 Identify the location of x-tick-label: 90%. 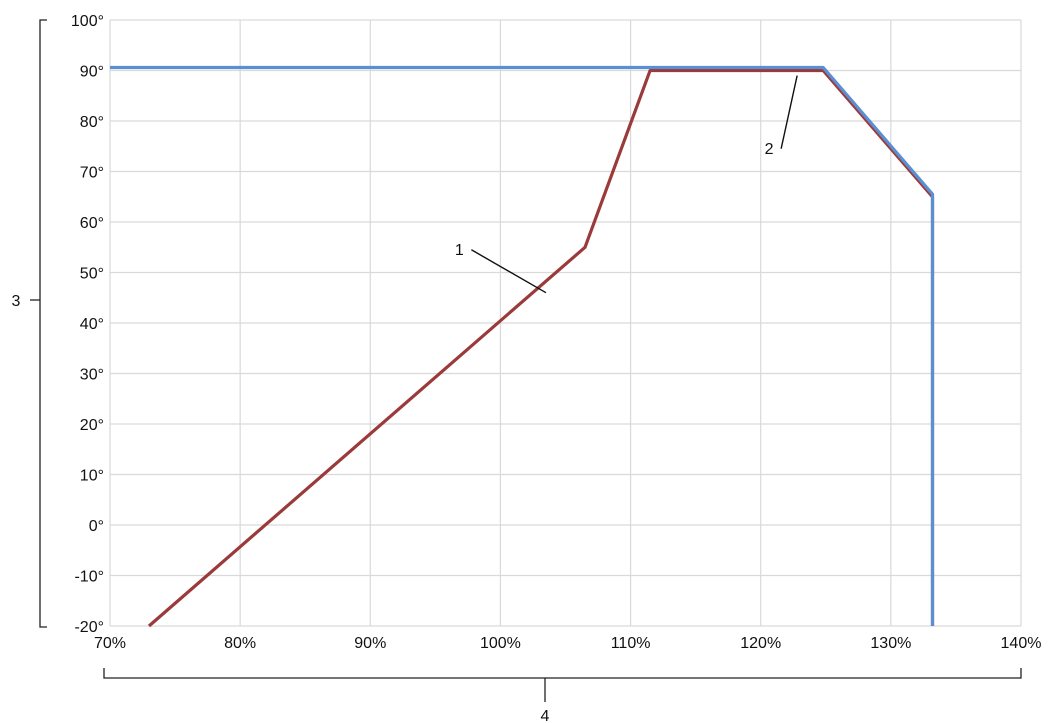
(370, 643).